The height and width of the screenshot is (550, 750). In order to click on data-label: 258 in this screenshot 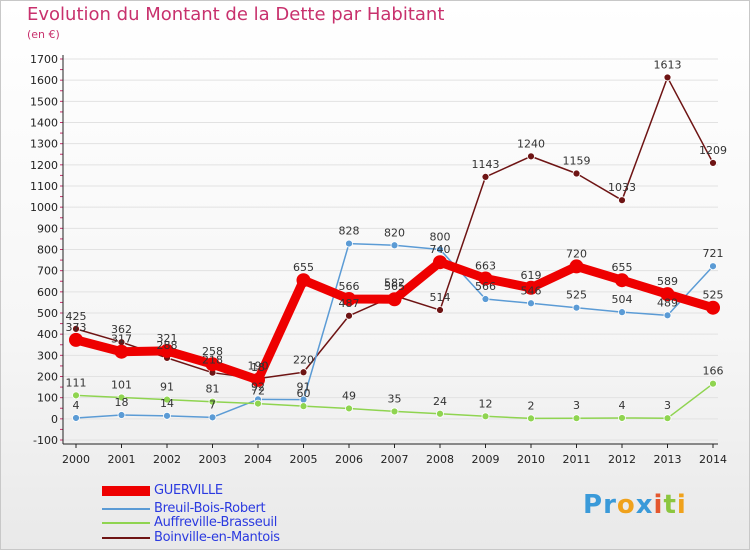, I will do `click(212, 351)`.